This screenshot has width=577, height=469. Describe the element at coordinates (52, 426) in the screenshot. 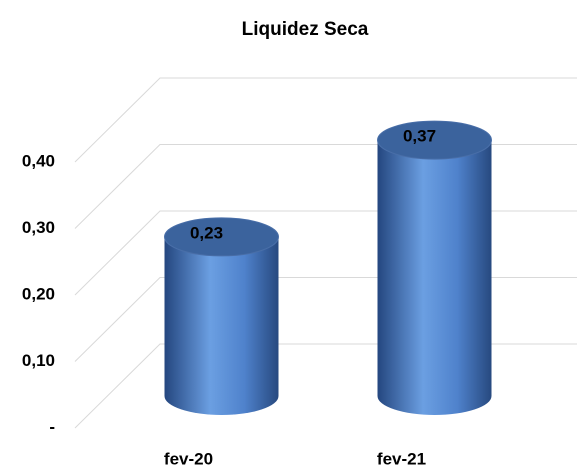

I see `y-tick-label: -` at that location.